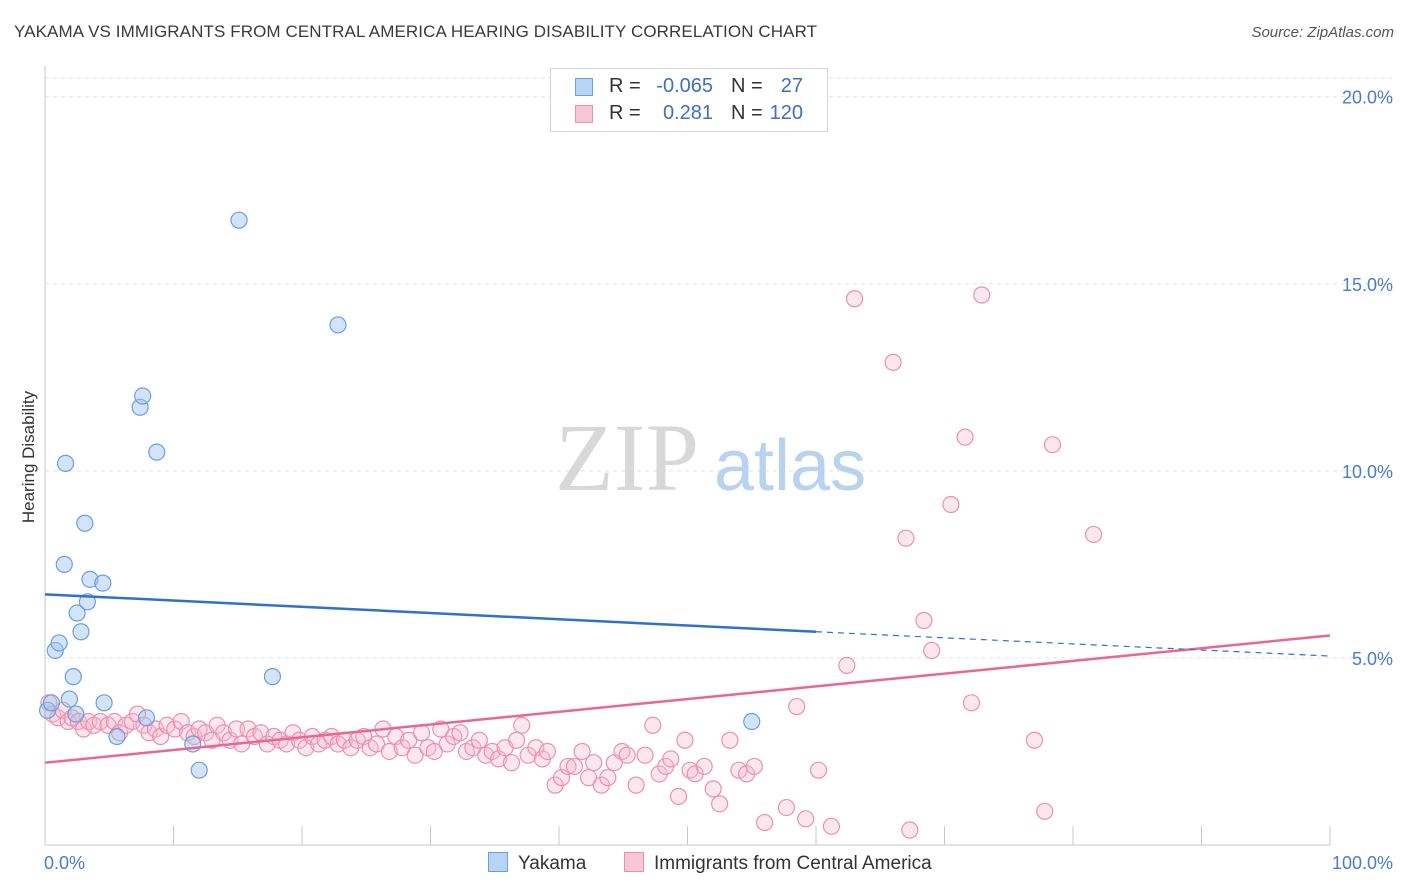 The width and height of the screenshot is (1406, 892). I want to click on y-tick-label: 10.0%, so click(1367, 472).